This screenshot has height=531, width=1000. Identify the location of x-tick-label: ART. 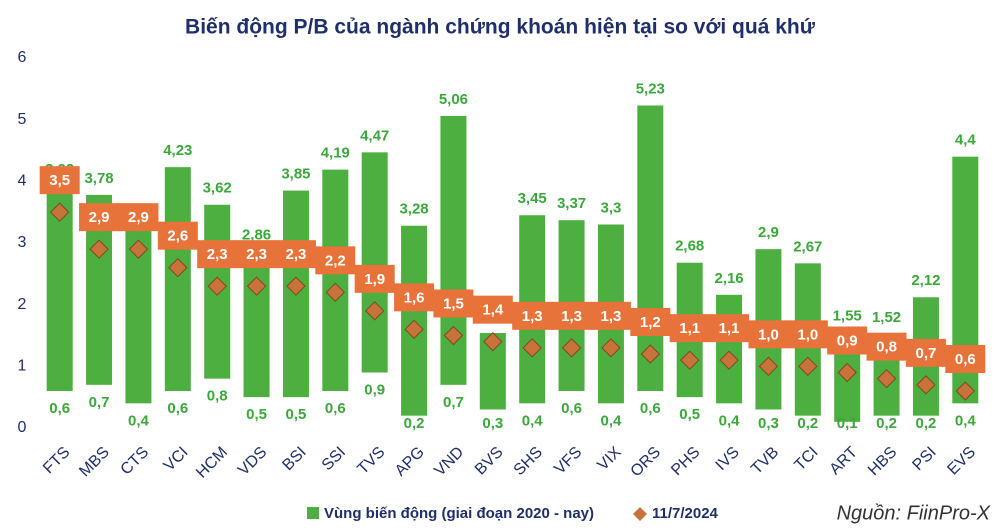
(844, 461).